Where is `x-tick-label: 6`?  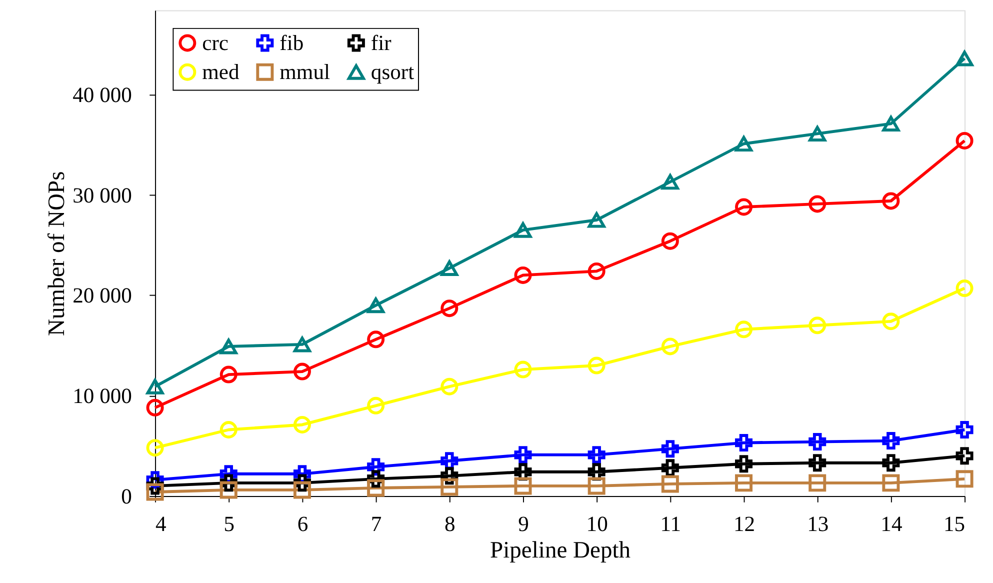
x-tick-label: 6 is located at coordinates (302, 524).